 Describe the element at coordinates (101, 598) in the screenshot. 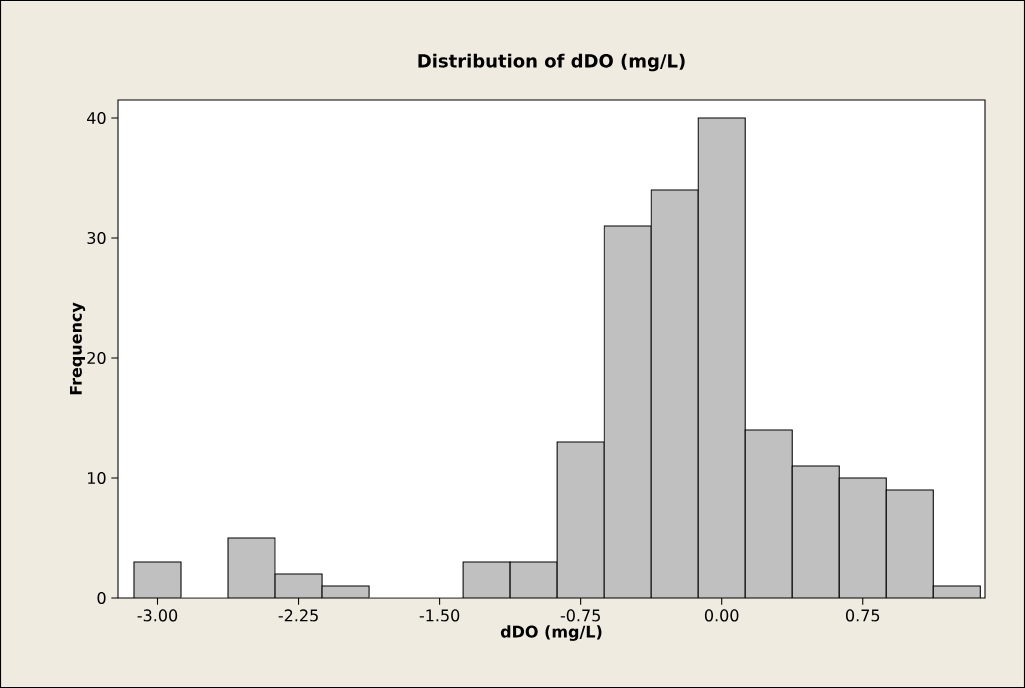

I see `y-tick-label: 0` at that location.